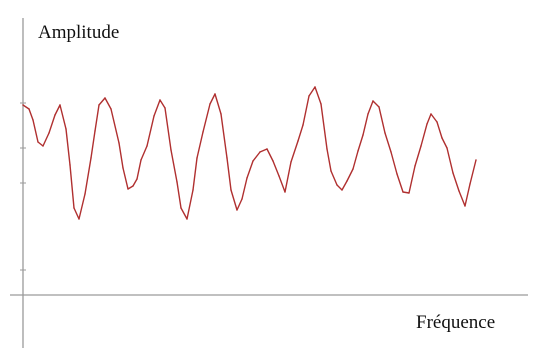 Image resolution: width=540 pixels, height=352 pixels. I want to click on x-axis-label: Fréquence, so click(456, 322).